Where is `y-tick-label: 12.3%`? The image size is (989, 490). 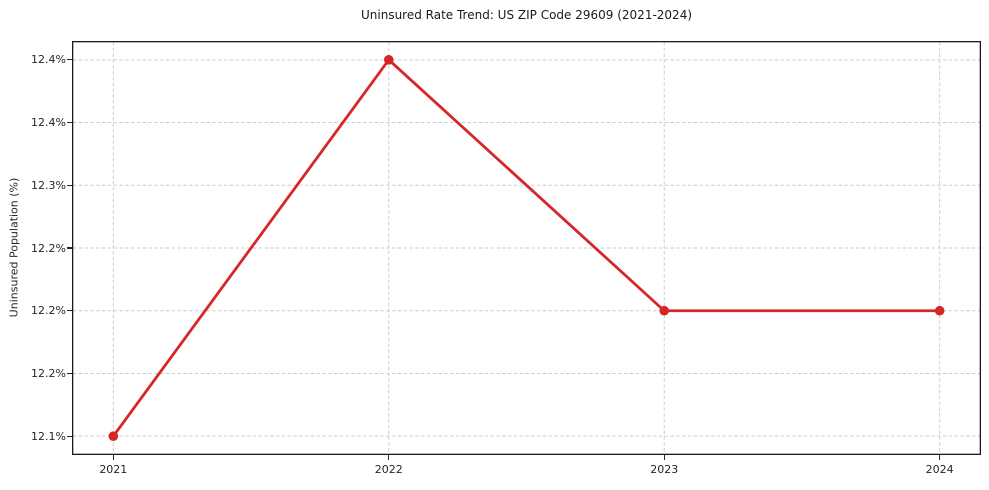 y-tick-label: 12.3% is located at coordinates (48, 185).